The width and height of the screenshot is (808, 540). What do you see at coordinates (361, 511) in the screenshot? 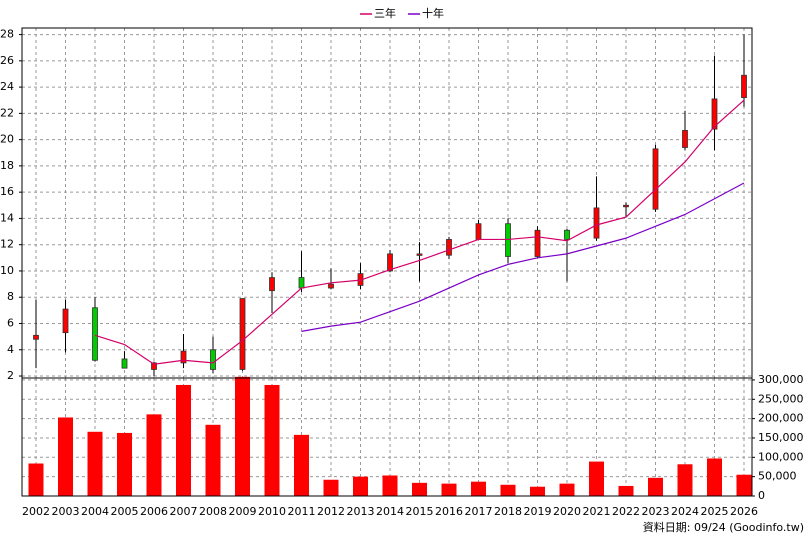
I see `x-tick-label: 2013` at bounding box center [361, 511].